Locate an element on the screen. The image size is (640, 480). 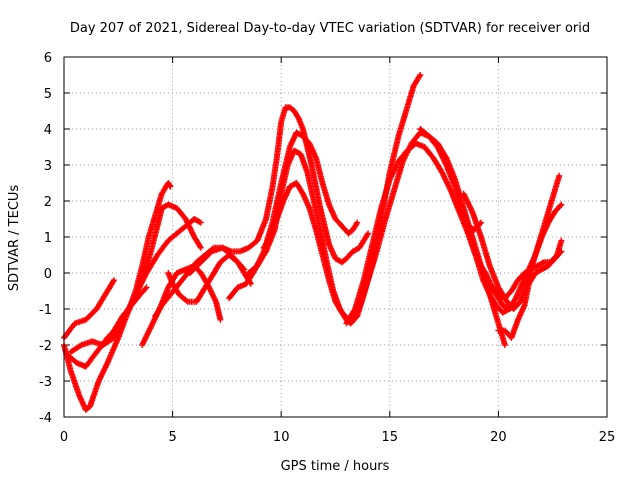
x-tick-label: 25 is located at coordinates (607, 437).